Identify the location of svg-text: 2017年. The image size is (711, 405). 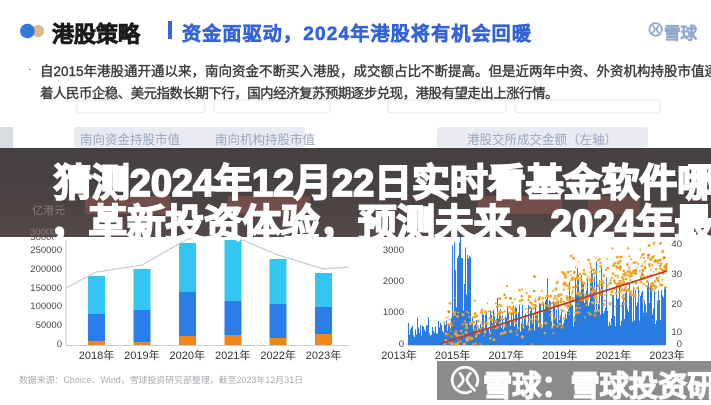
(505, 355).